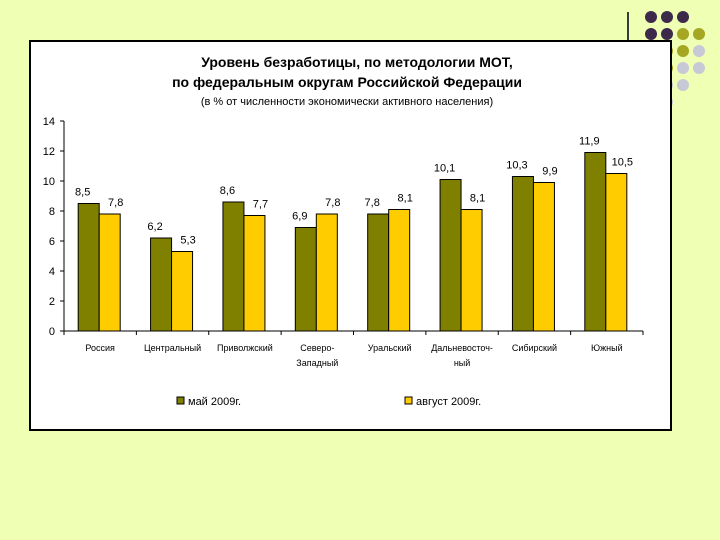  Describe the element at coordinates (52, 212) in the screenshot. I see `y-tick-label: 8` at that location.